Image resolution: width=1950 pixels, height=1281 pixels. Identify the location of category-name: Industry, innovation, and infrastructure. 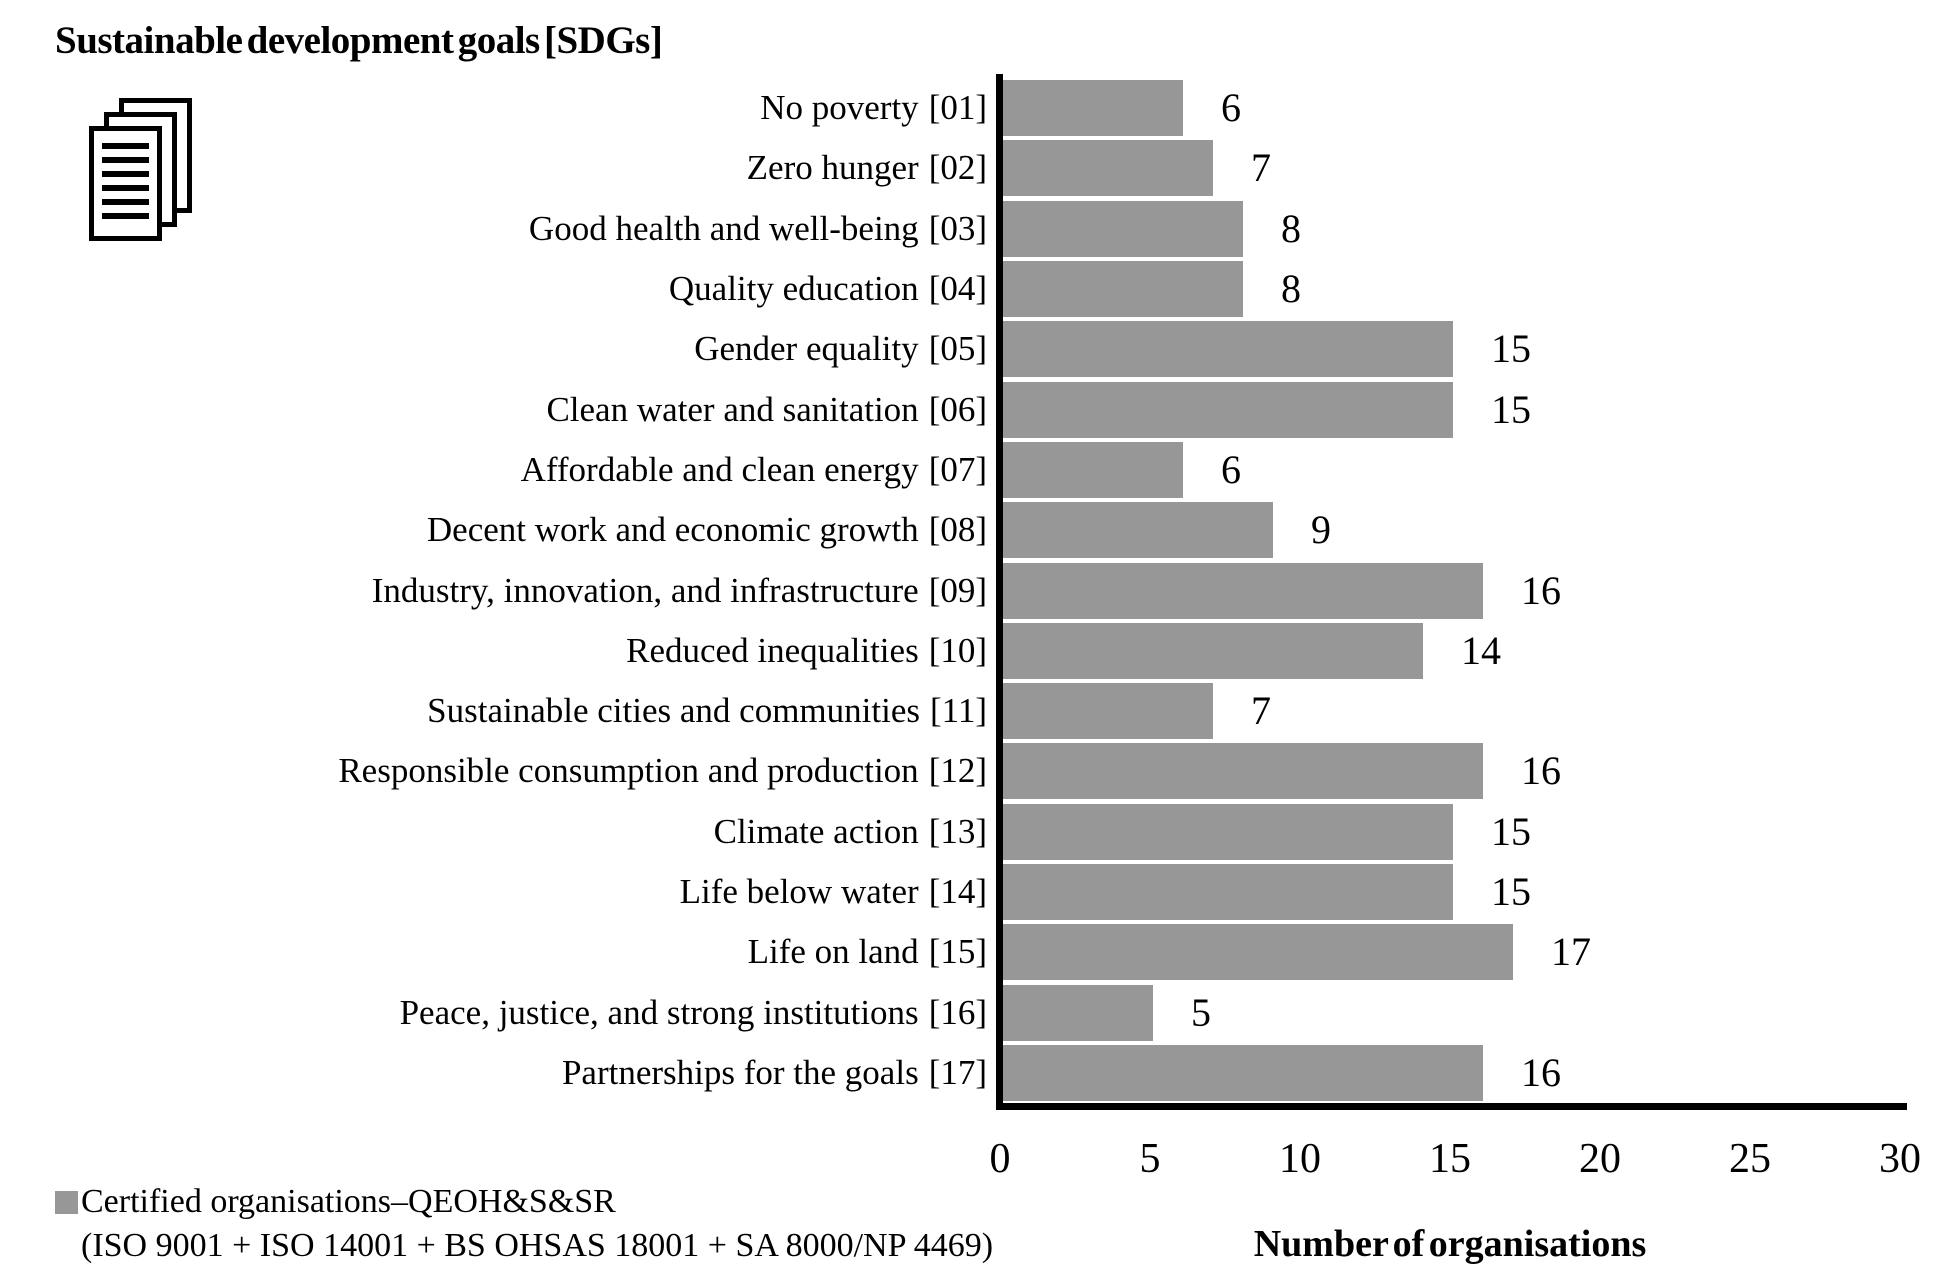
(645, 590).